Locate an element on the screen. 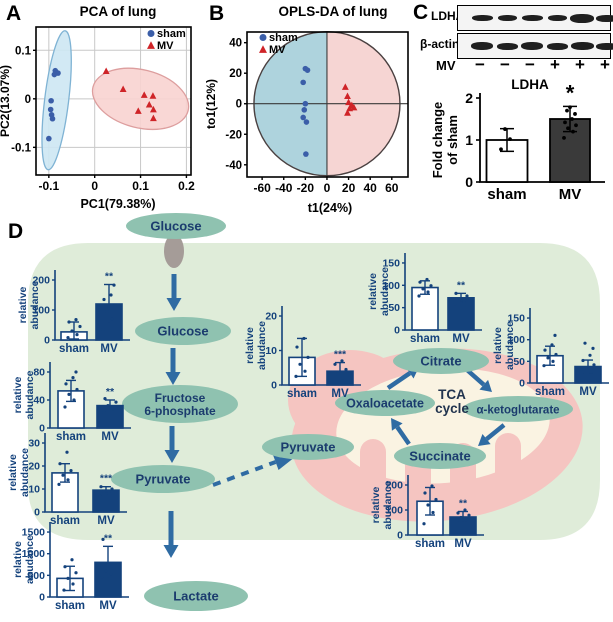 This screenshot has height=622, width=613. chart-title: LDHA is located at coordinates (530, 84).